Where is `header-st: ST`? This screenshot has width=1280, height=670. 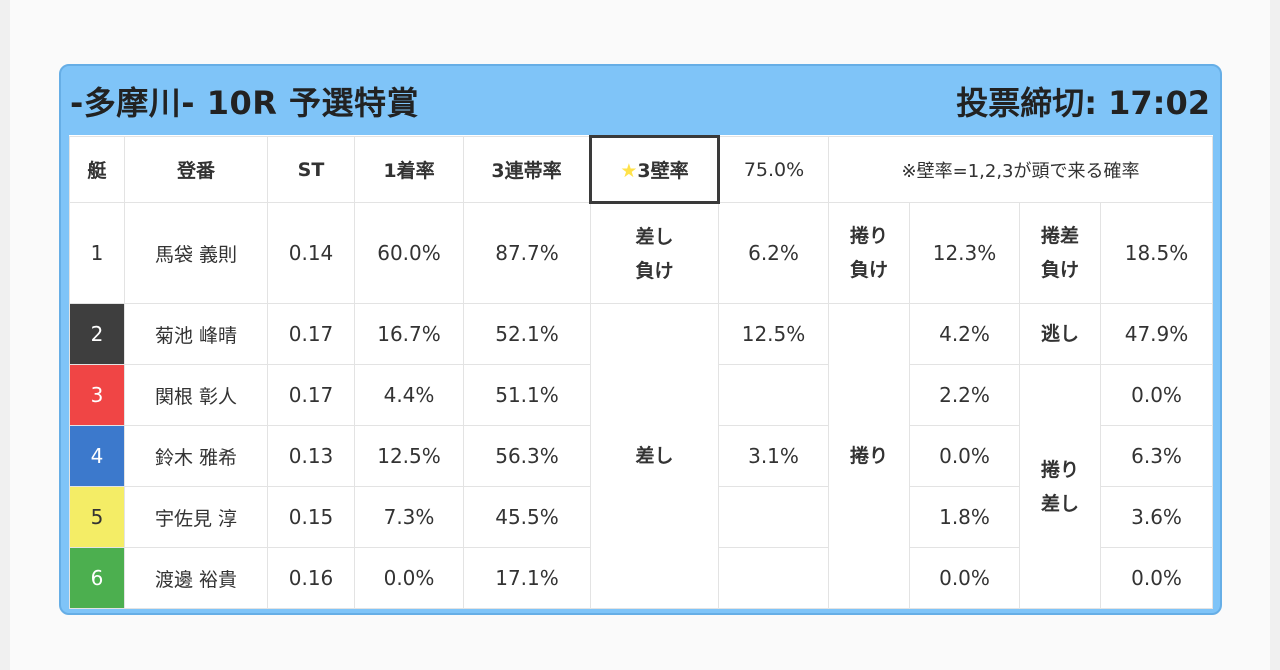
header-st: ST is located at coordinates (311, 169).